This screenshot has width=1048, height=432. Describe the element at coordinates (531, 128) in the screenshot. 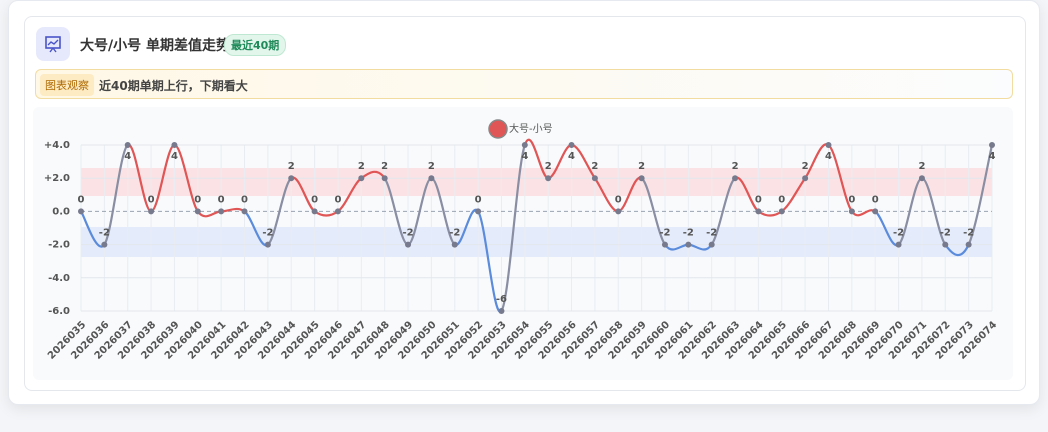

I see `legend-label: 大号-小号` at that location.